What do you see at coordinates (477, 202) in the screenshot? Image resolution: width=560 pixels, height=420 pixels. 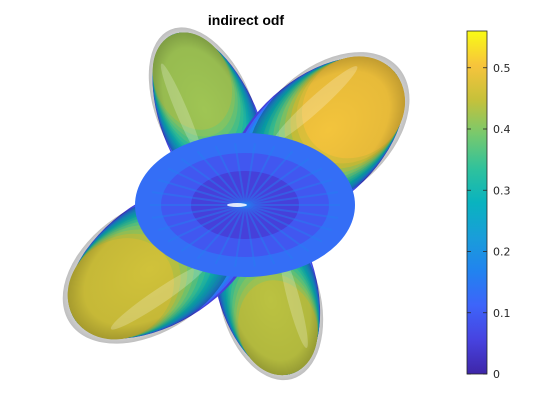 I see `colorbar-gradient` at bounding box center [477, 202].